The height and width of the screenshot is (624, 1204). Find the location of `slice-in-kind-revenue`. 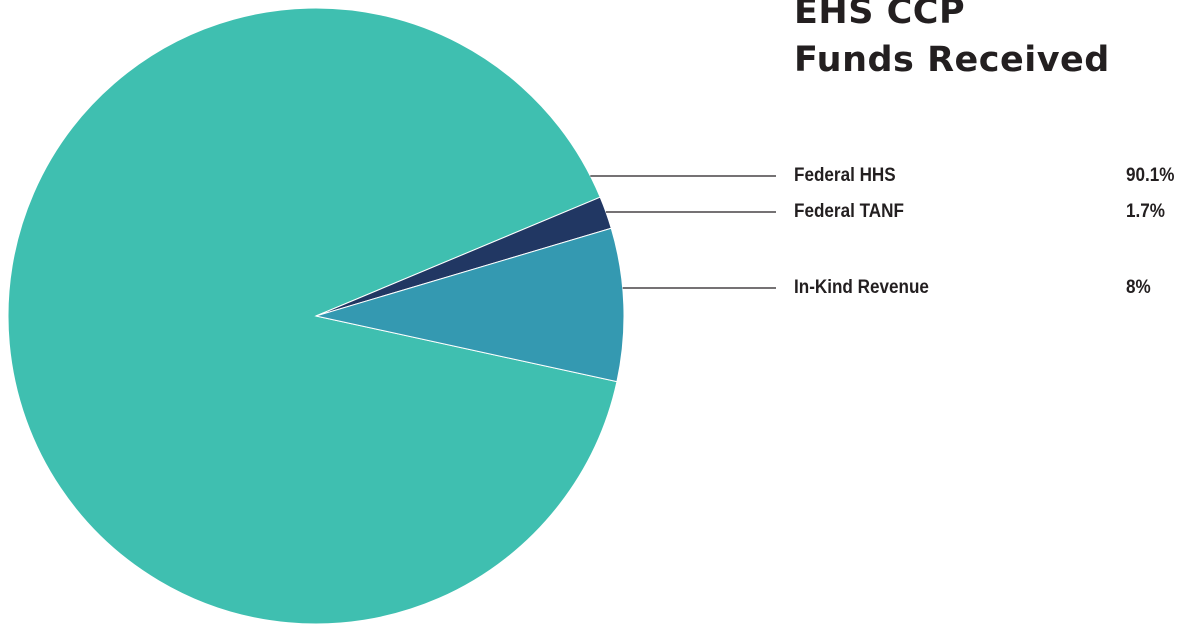

slice-in-kind-revenue is located at coordinates (470, 305).